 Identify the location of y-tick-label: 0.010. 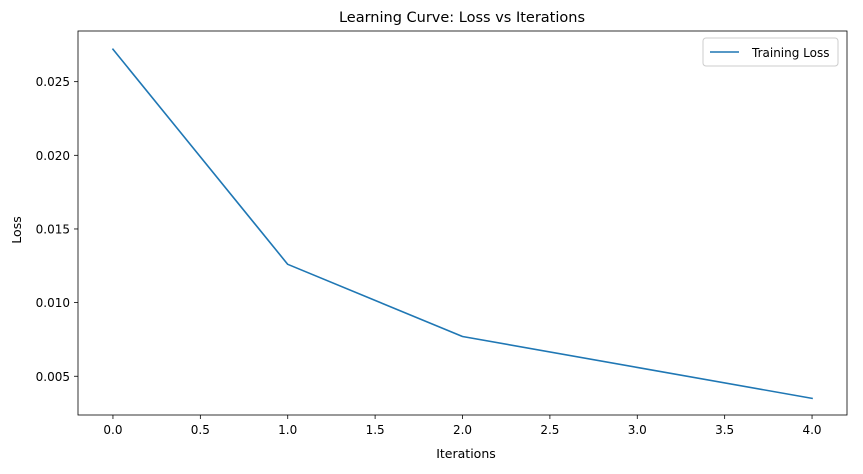
(53, 303).